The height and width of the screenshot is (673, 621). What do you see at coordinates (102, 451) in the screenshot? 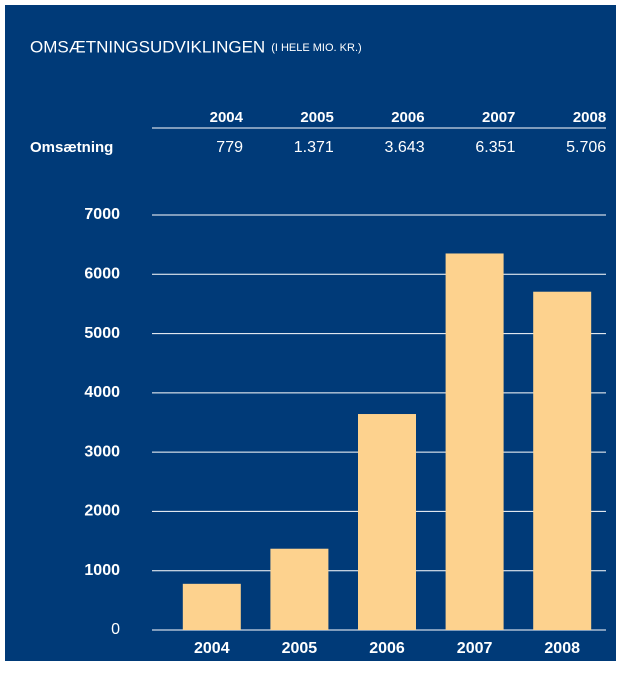
I see `y-tick-label: 3000` at bounding box center [102, 451].